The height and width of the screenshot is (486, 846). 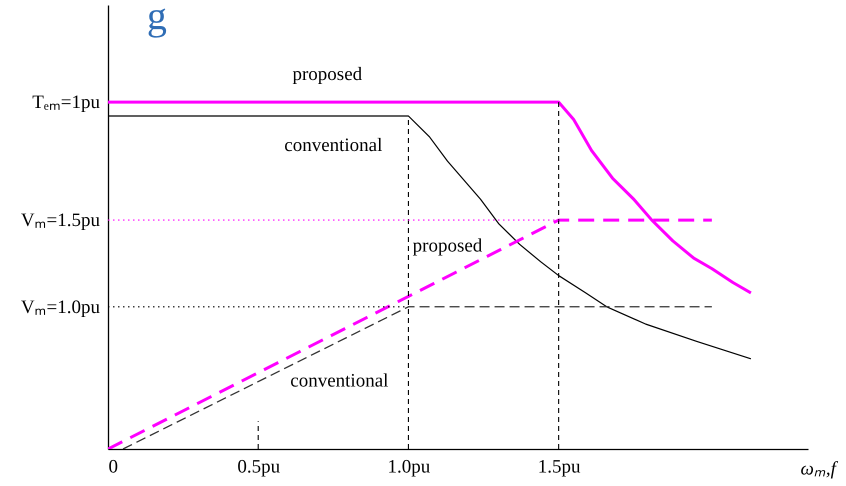 I want to click on x-tick-label: 0.5pu, so click(x=259, y=467).